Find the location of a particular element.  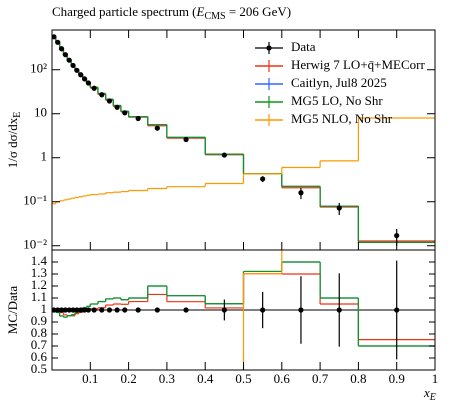

y-tick-label: 10² is located at coordinates (38, 68).